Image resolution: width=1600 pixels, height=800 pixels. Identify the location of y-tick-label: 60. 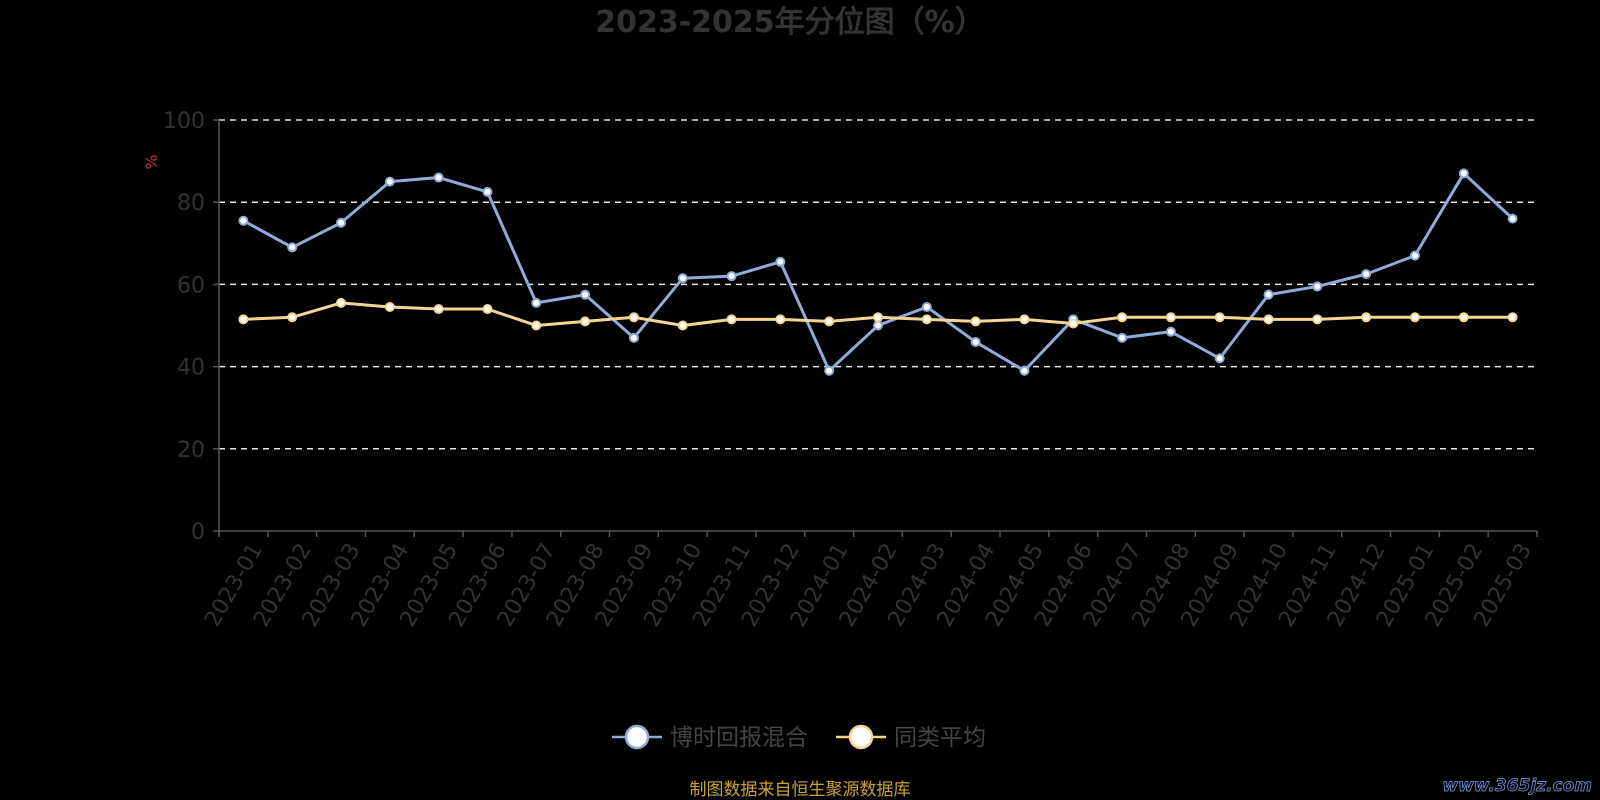
(191, 285).